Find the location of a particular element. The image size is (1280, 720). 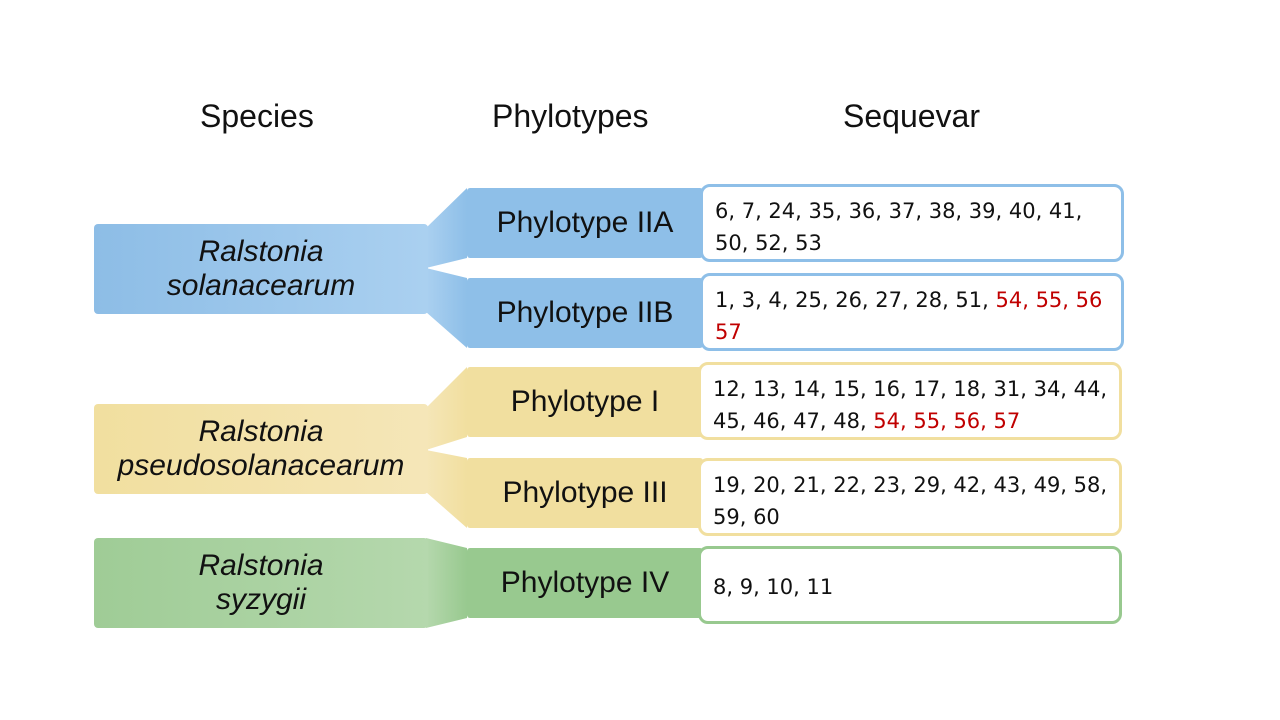

connector-solanacearum-iib is located at coordinates (446, 308).